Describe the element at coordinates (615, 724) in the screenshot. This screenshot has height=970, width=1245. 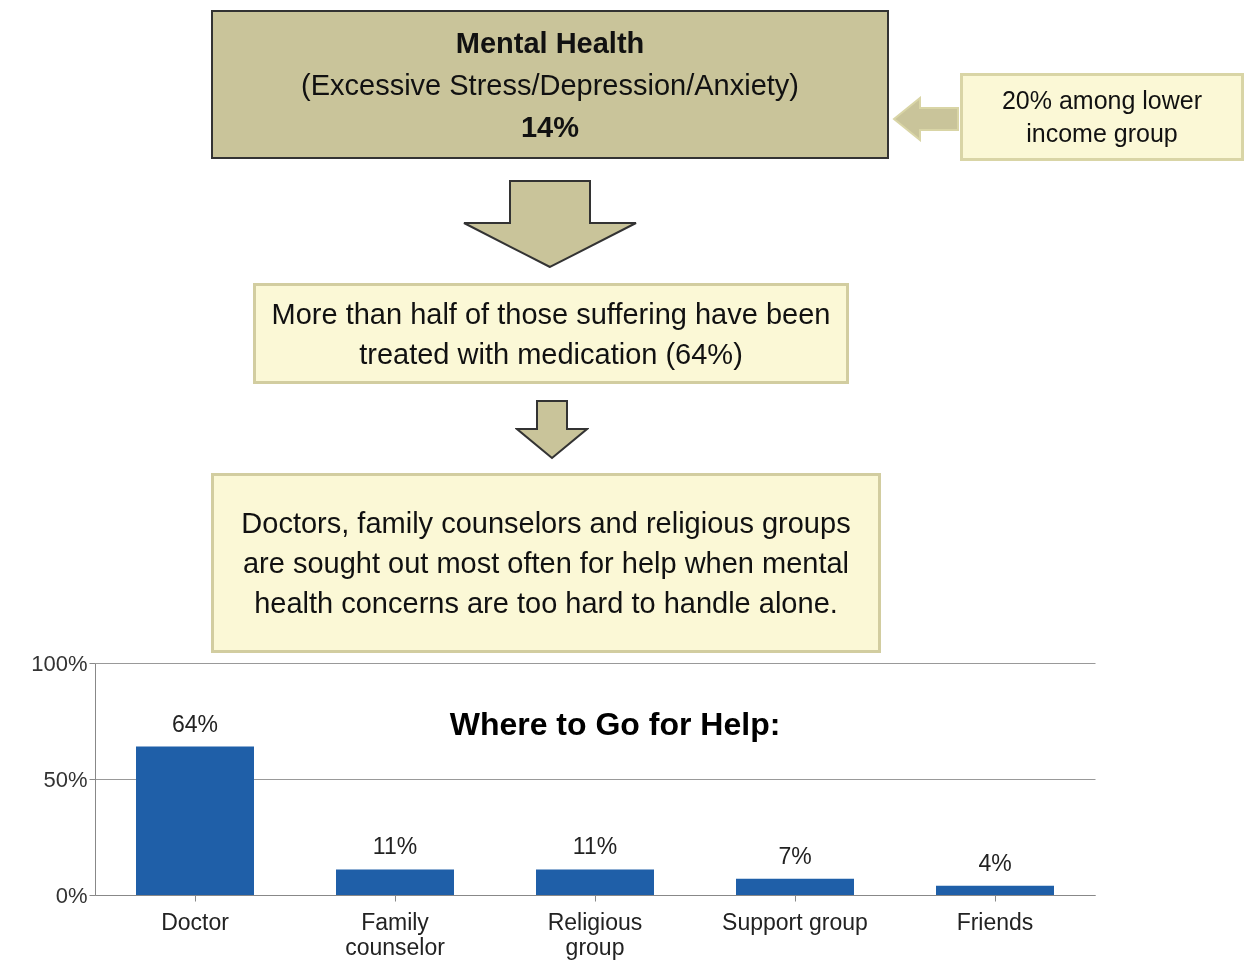
I see `text: Where to Go for Help:` at that location.